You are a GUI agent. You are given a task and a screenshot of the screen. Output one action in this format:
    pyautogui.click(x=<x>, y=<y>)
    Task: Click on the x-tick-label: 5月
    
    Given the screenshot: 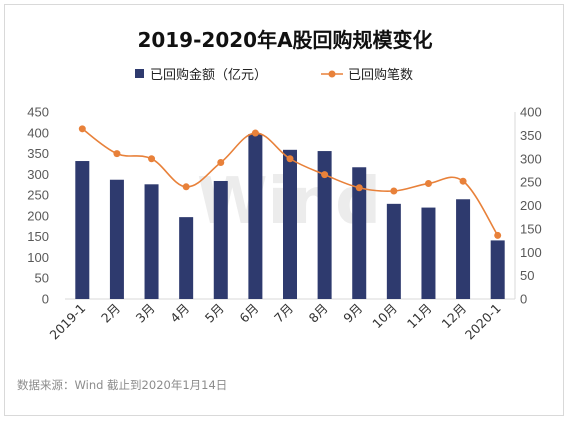 What is the action you would take?
    pyautogui.click(x=214, y=313)
    